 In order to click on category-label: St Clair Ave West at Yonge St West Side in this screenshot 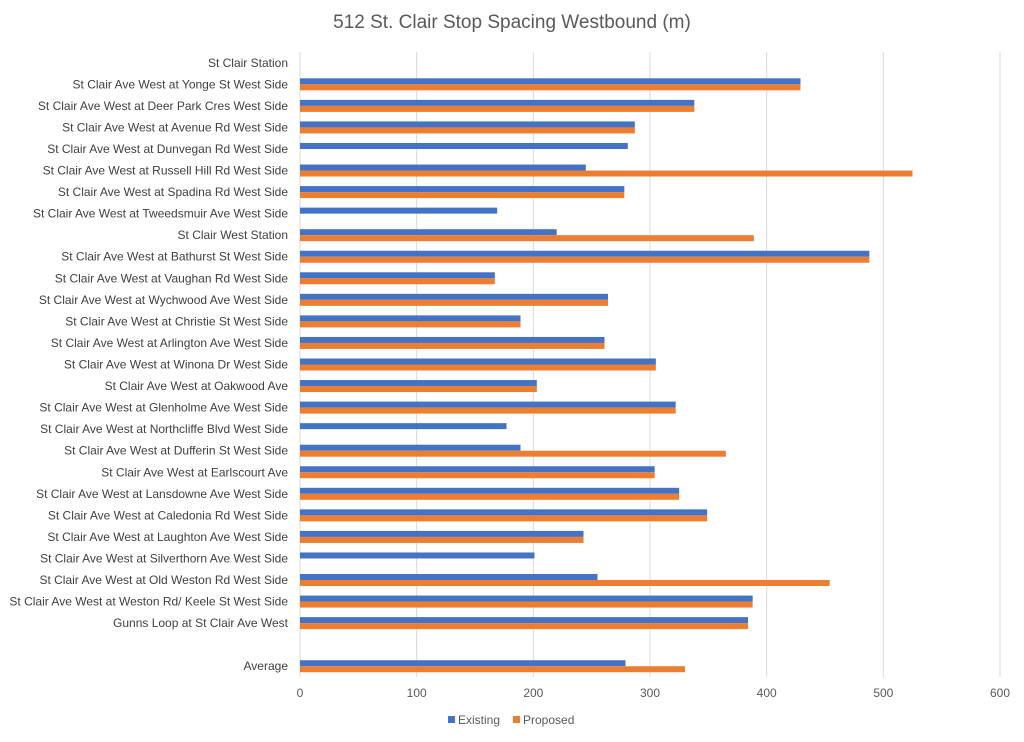, I will do `click(181, 84)`.